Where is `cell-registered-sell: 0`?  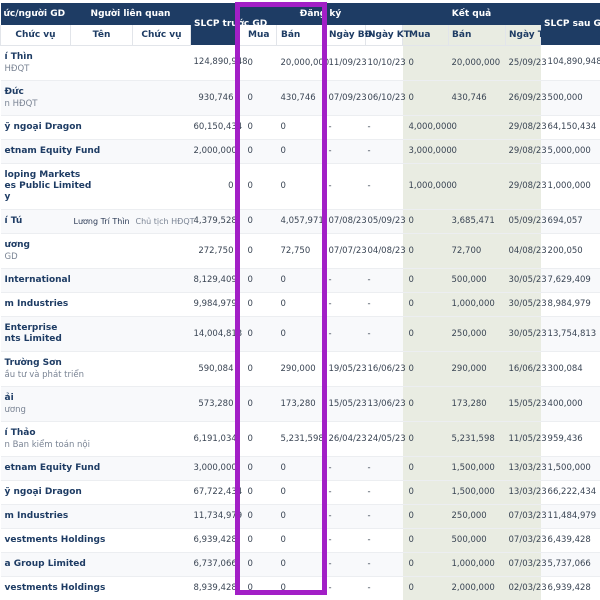
cell-registered-sell: 0 is located at coordinates (301, 492).